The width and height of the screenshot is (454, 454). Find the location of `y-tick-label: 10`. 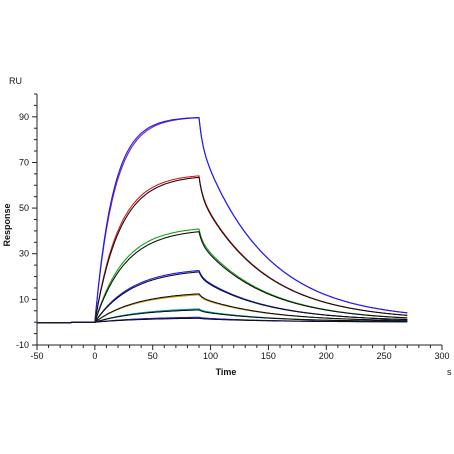

y-tick-label: 10 is located at coordinates (24, 299).